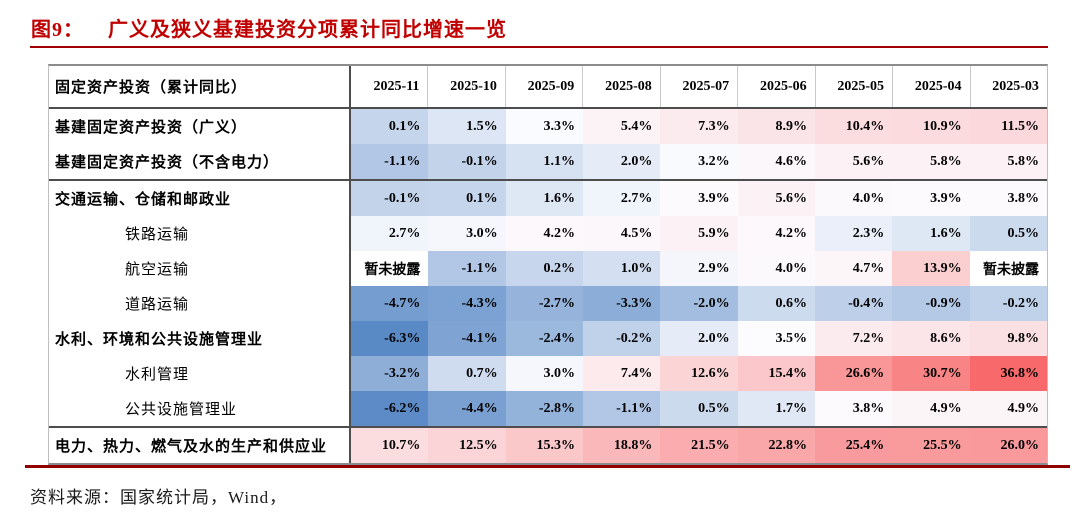 The image size is (1072, 512). Describe the element at coordinates (467, 338) in the screenshot. I see `value-cell: -4.1%` at that location.